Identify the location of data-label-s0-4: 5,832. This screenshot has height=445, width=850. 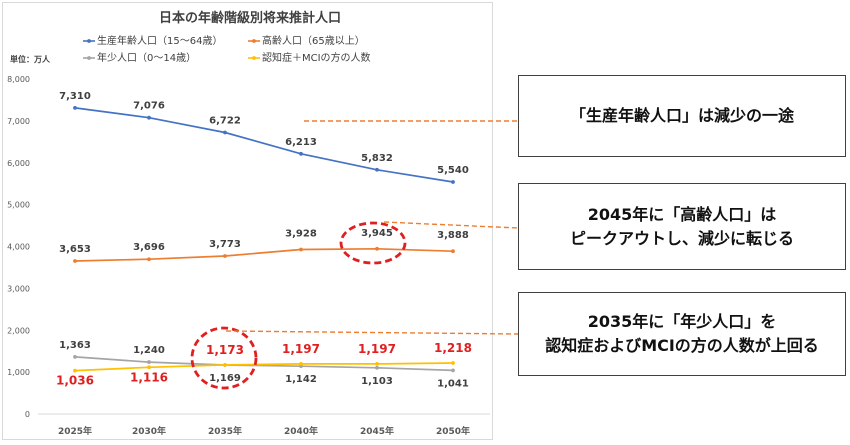
(377, 158).